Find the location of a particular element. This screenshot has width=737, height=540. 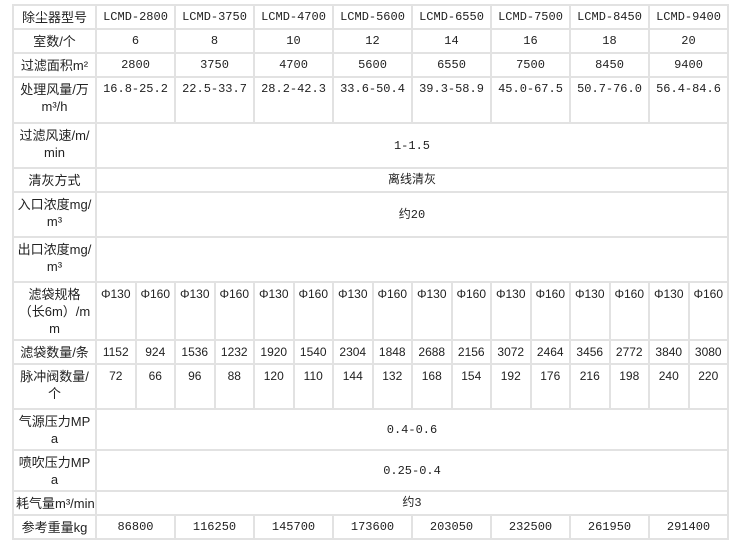

model-value-cell: 203050 is located at coordinates (451, 527).